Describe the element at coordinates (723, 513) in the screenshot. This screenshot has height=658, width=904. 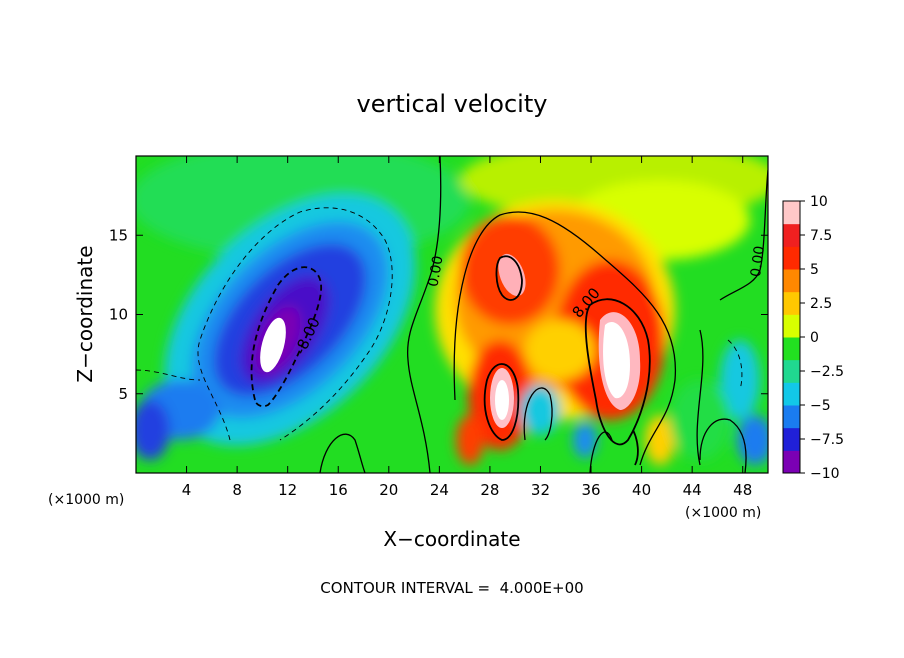
I see `x-unit-label-right: (×1000 m)` at that location.